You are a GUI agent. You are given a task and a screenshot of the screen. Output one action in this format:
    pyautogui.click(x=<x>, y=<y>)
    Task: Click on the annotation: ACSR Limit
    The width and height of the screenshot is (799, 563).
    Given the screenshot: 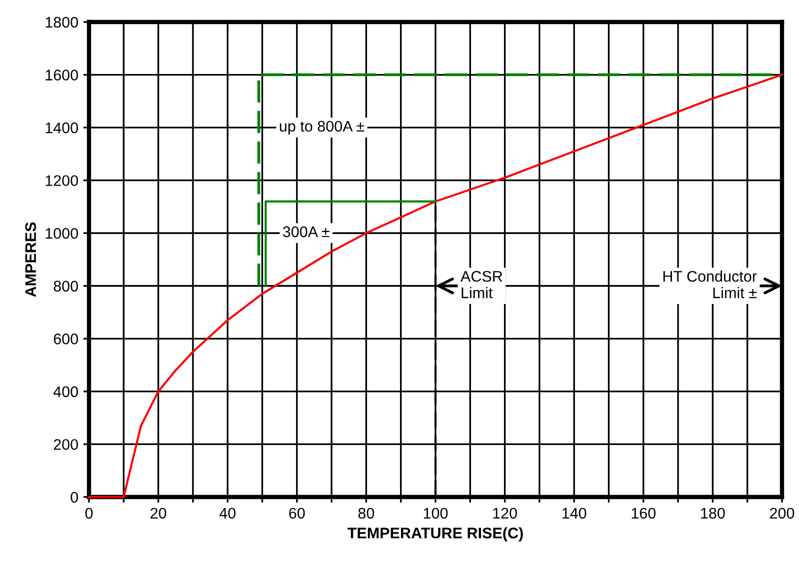 What is the action you would take?
    pyautogui.click(x=481, y=284)
    